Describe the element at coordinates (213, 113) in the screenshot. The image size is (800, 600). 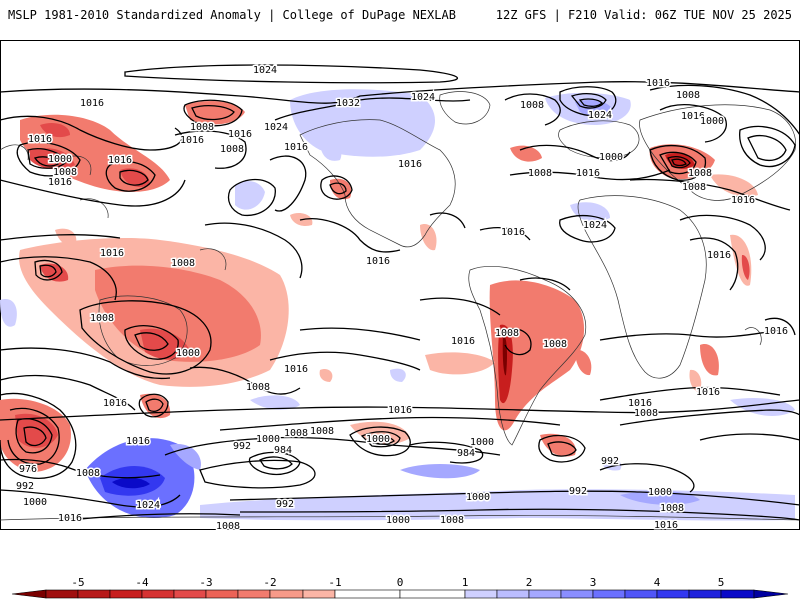
I see `isobar-1008-pacific` at that location.